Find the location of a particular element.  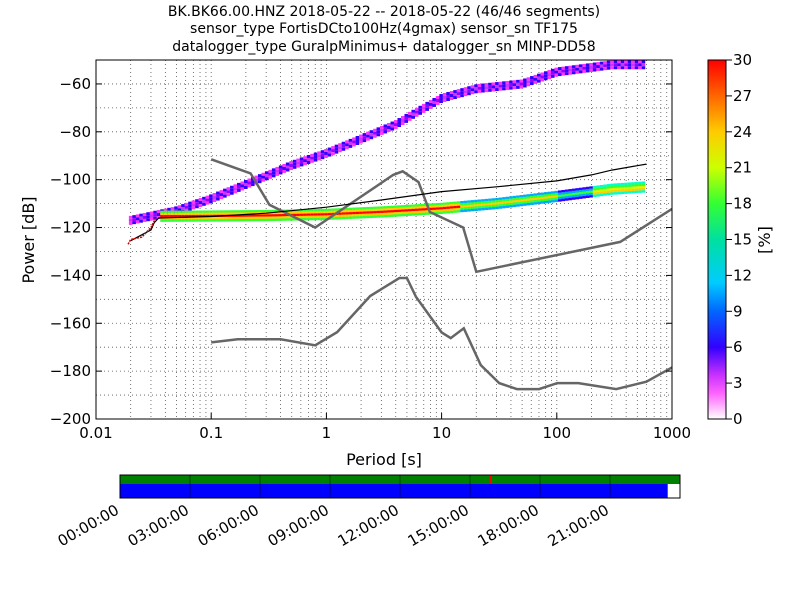

x-tick-label: 0.1 is located at coordinates (211, 433).